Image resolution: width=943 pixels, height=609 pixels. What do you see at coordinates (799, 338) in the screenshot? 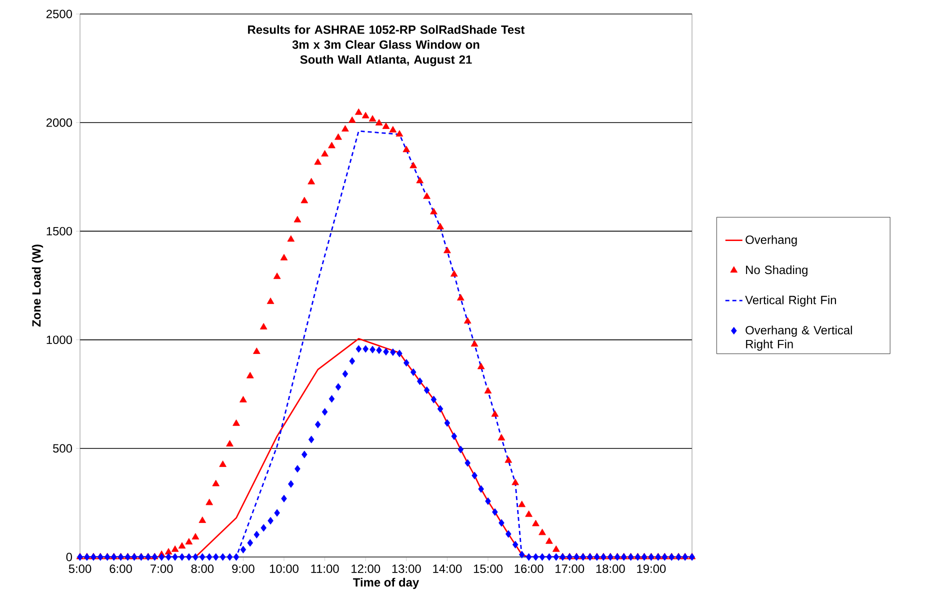
I see `legend-label: Overhang & Vertical Right Fin` at bounding box center [799, 338].